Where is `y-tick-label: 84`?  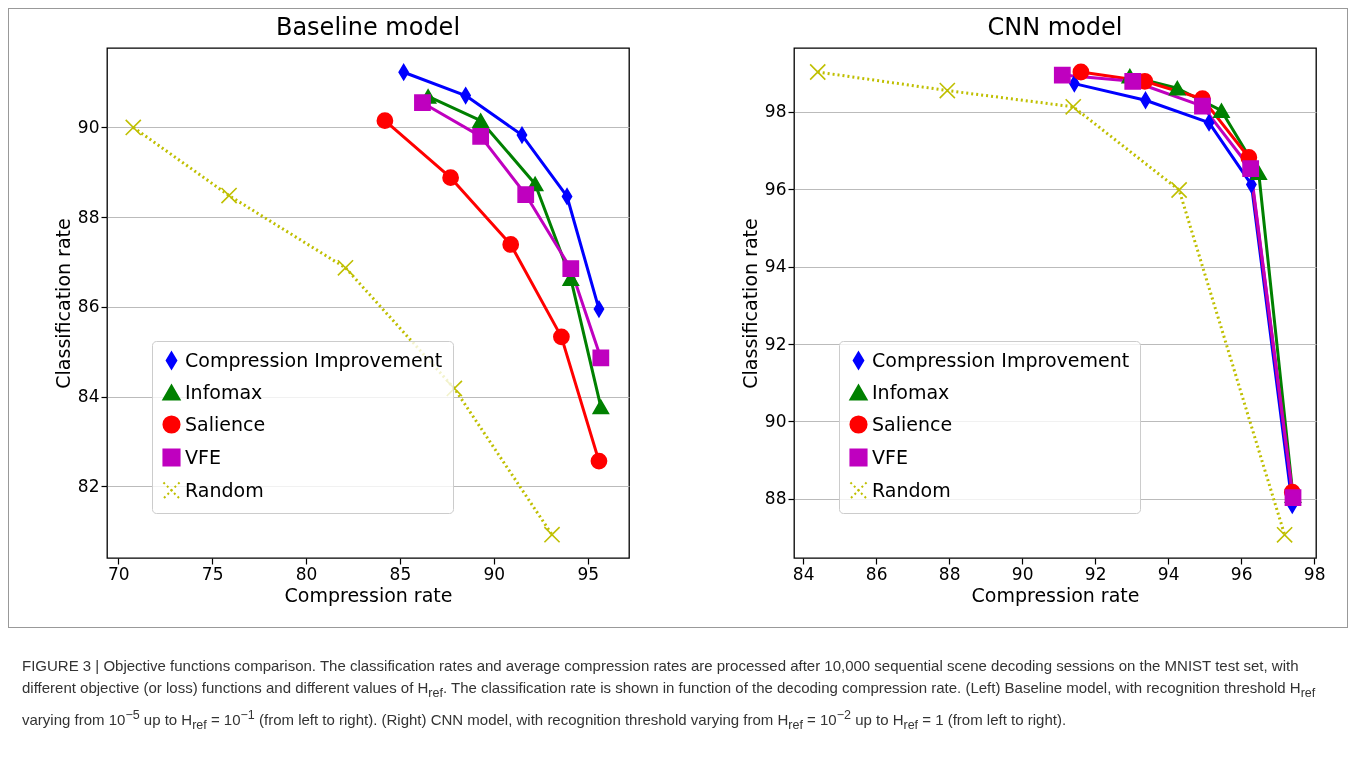
y-tick-label: 84 is located at coordinates (88, 396).